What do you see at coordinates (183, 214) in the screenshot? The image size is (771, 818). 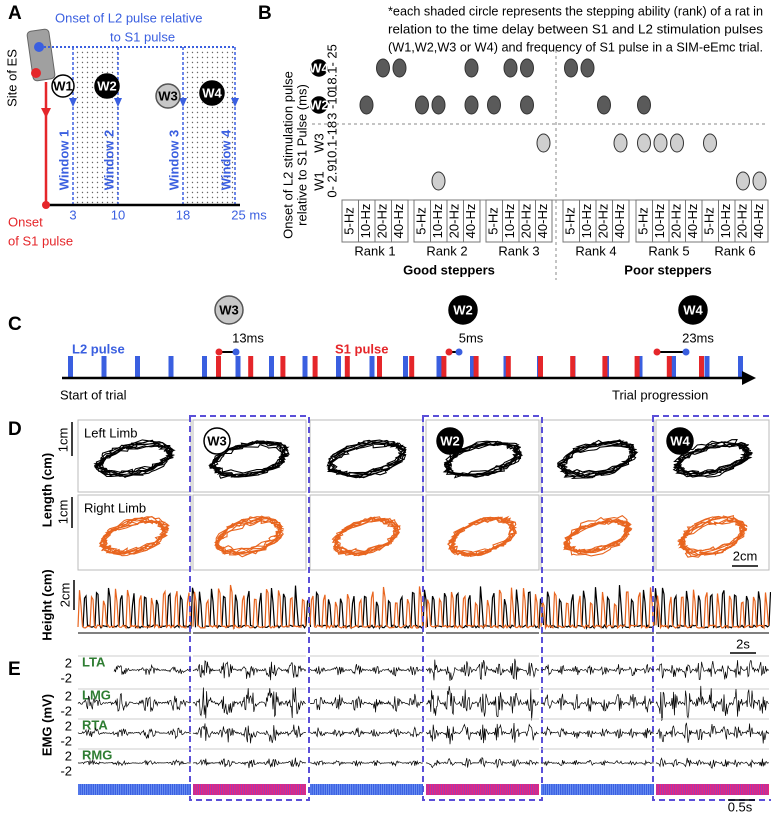 I see `tick-label: 18` at bounding box center [183, 214].